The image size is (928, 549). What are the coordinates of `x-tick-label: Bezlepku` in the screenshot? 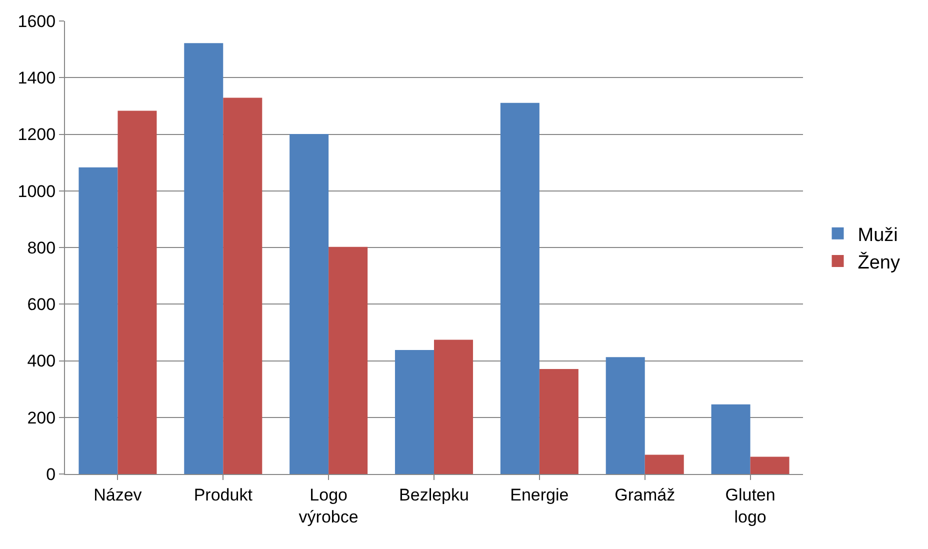 It's located at (434, 494).